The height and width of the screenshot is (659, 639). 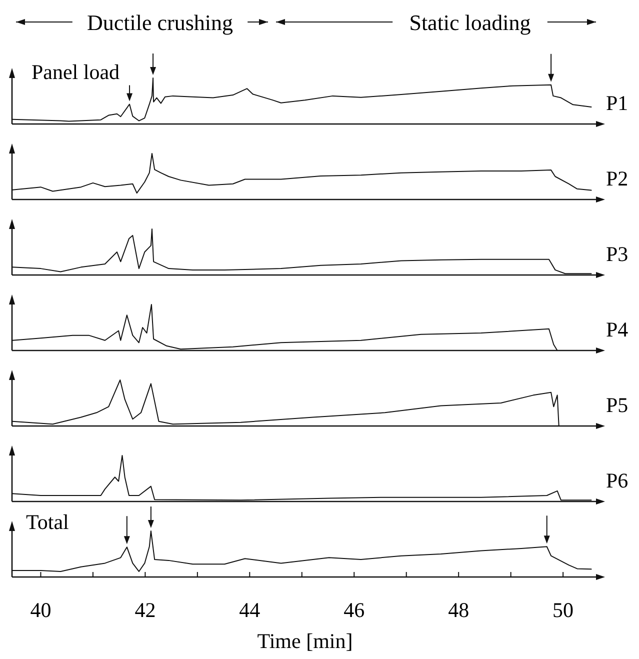 What do you see at coordinates (75, 72) in the screenshot?
I see `annotation: Panel load` at bounding box center [75, 72].